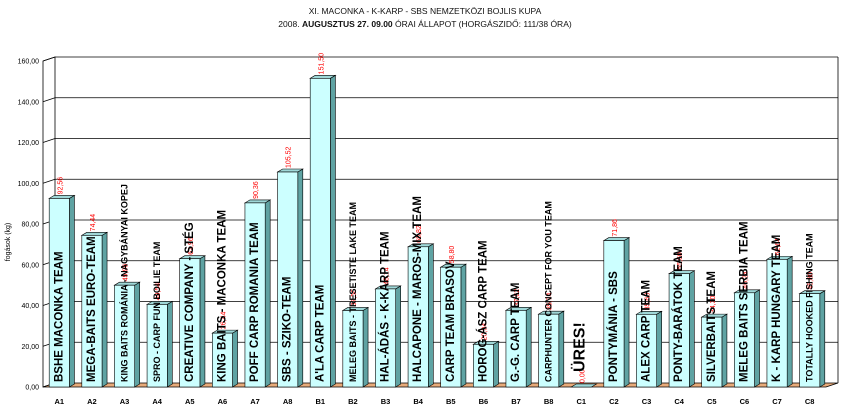  What do you see at coordinates (32, 388) in the screenshot?
I see `y-tick-label: 0,00` at bounding box center [32, 388].